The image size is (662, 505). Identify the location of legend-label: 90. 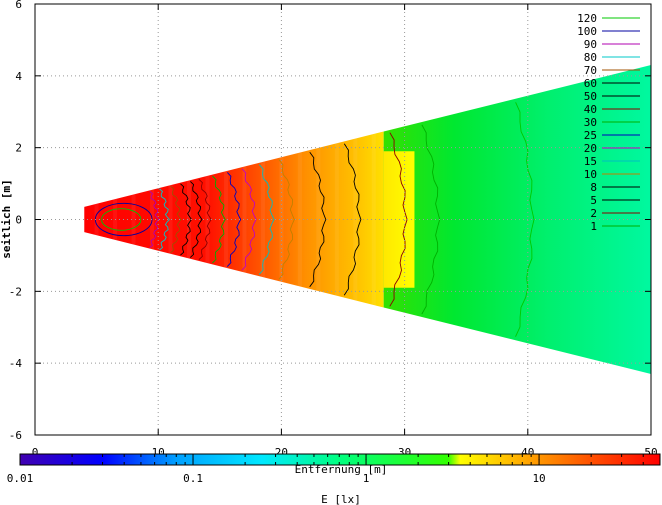
(590, 44).